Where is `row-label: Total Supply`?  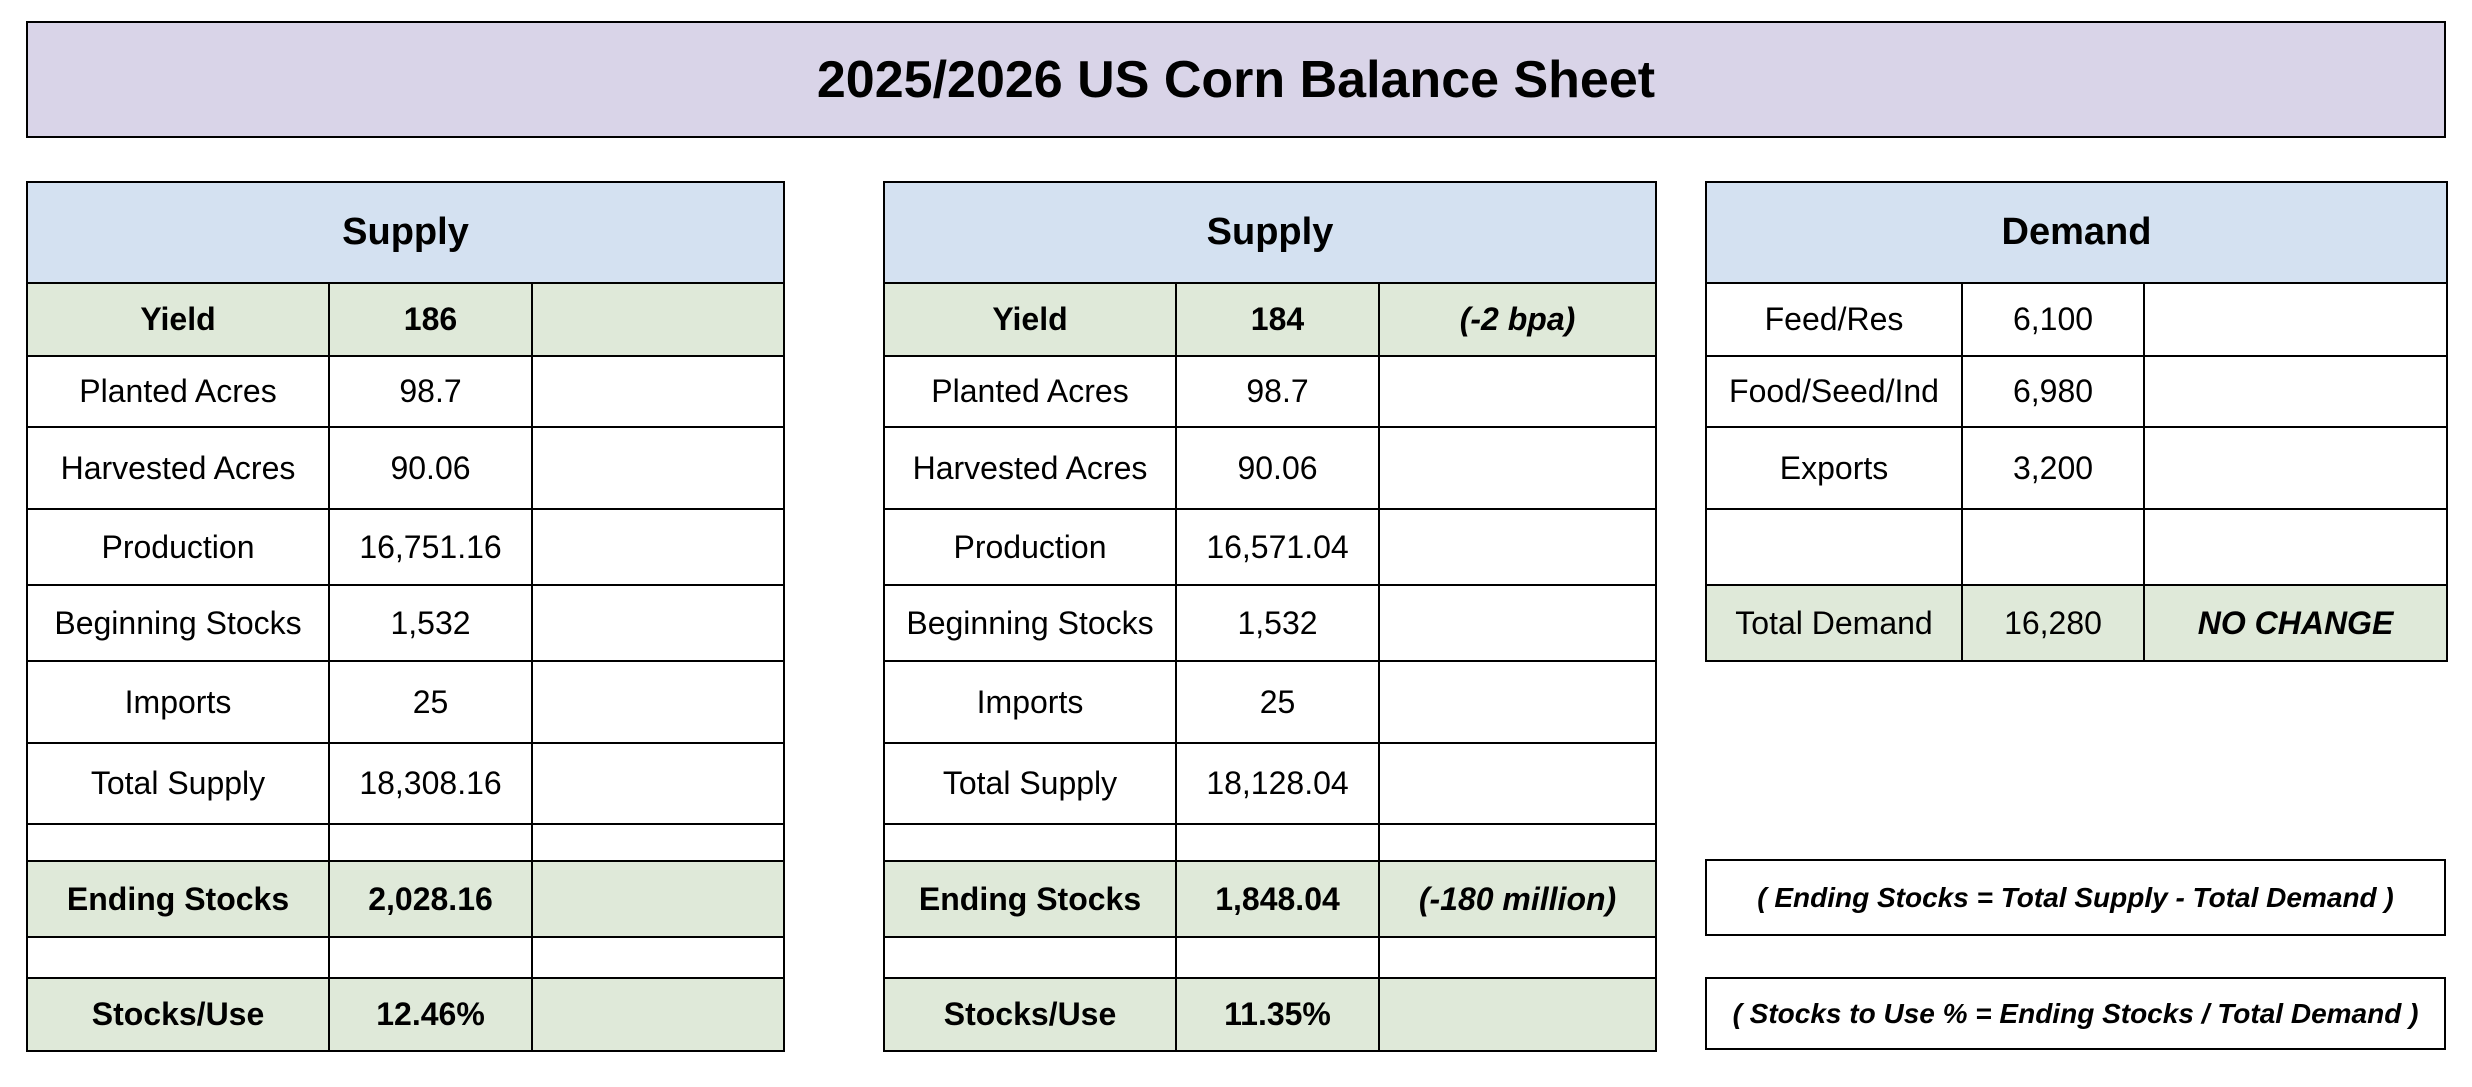
row-label: Total Supply is located at coordinates (1030, 783).